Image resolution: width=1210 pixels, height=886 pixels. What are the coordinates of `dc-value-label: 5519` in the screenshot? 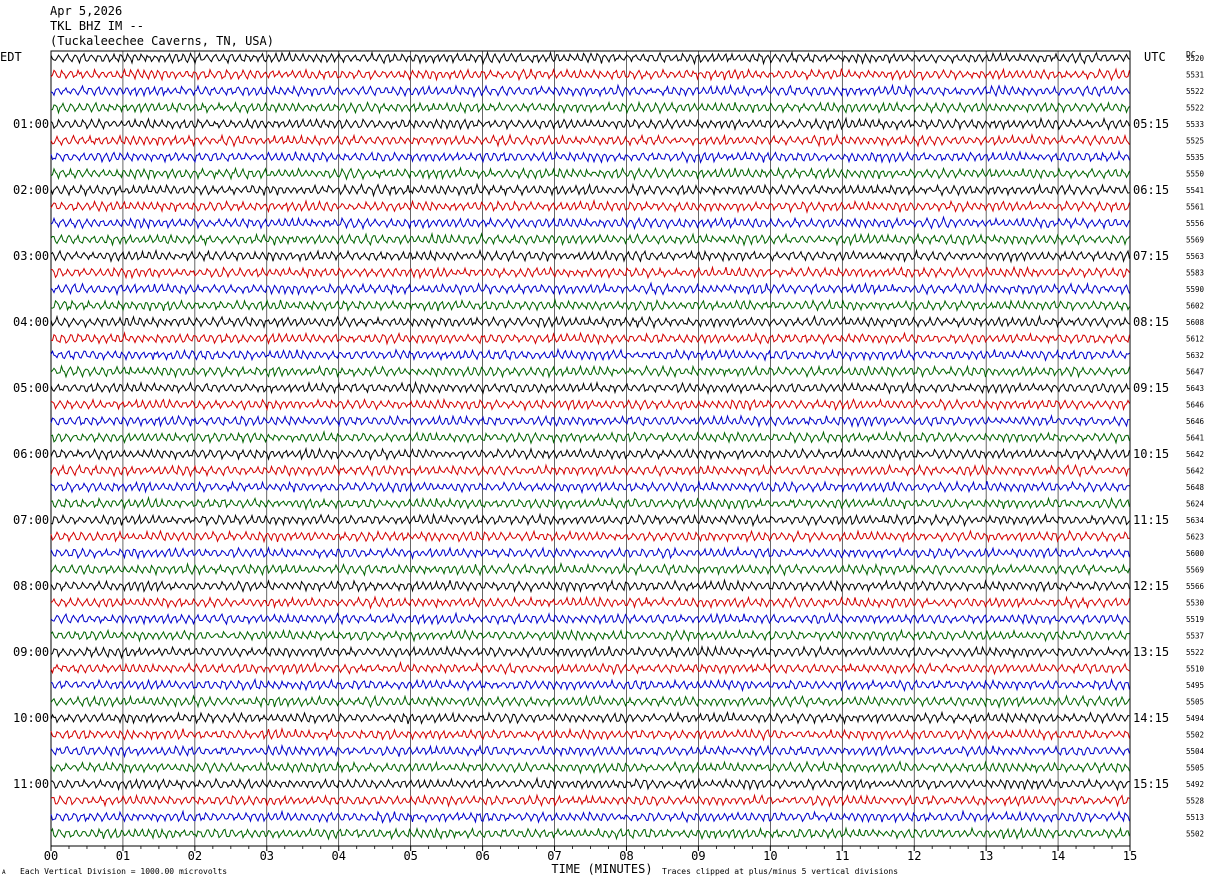 It's located at (1195, 619).